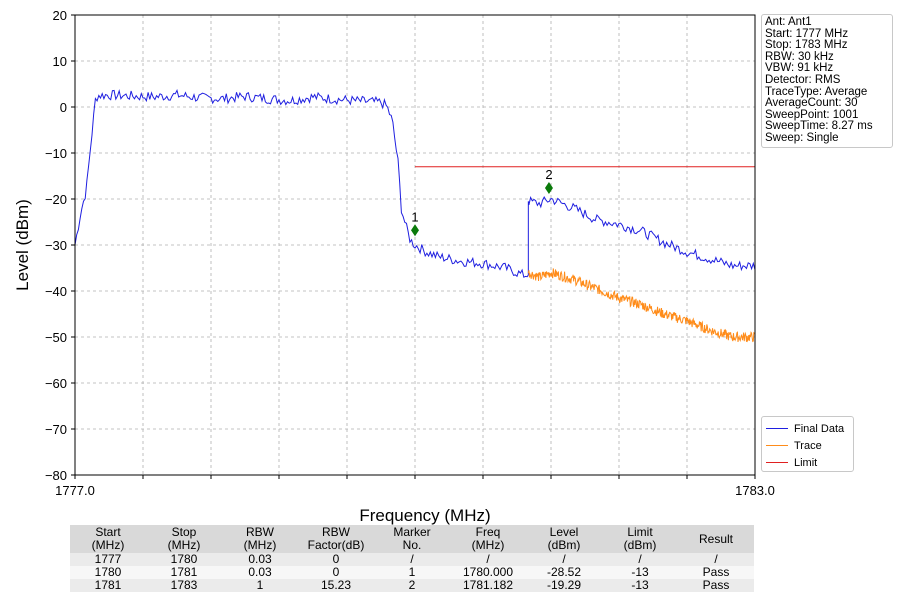  Describe the element at coordinates (716, 539) in the screenshot. I see `header-result: Result` at that location.